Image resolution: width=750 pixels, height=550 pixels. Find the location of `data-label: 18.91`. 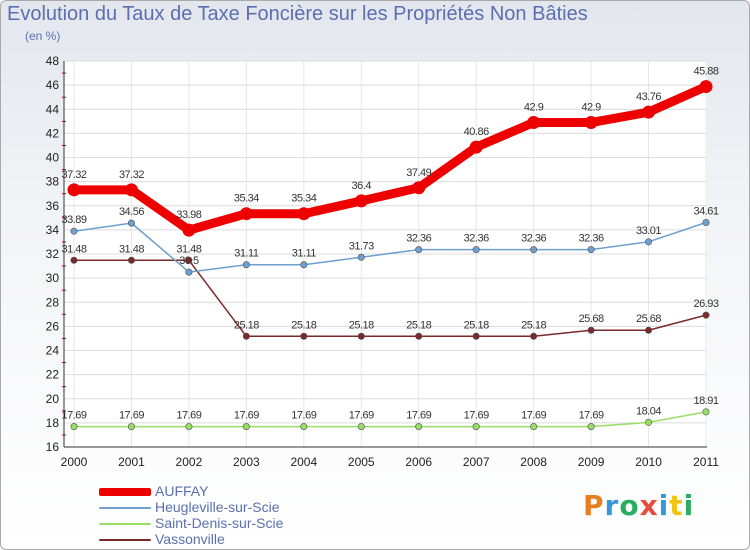

data-label: 18.91 is located at coordinates (705, 401).